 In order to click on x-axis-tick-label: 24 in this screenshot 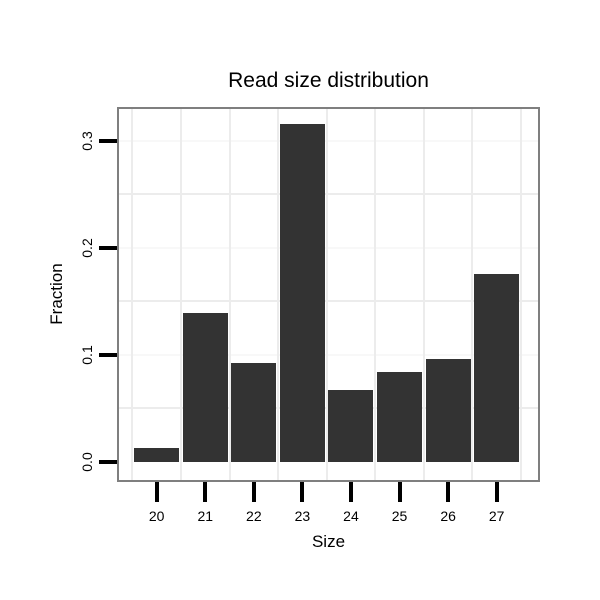, I will do `click(351, 516)`.